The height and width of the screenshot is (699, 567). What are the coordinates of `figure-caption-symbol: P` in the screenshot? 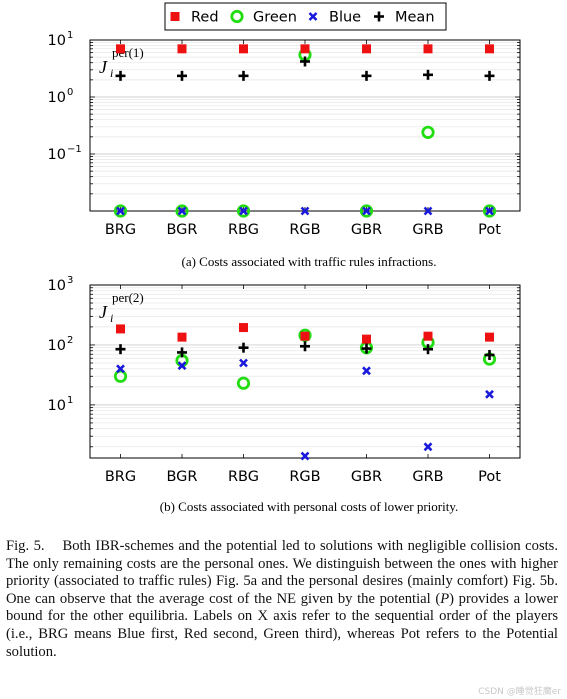 It's located at (445, 598).